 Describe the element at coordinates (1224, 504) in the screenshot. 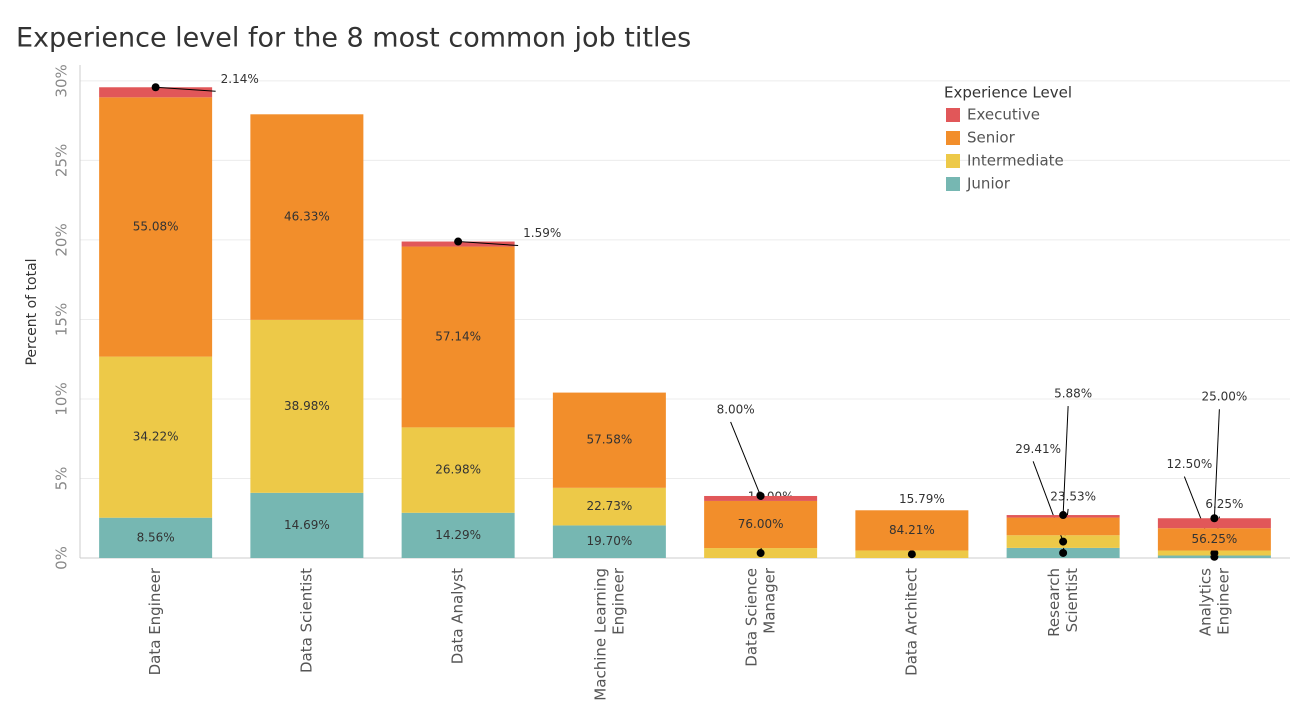

I see `data-label: 6.25%` at that location.